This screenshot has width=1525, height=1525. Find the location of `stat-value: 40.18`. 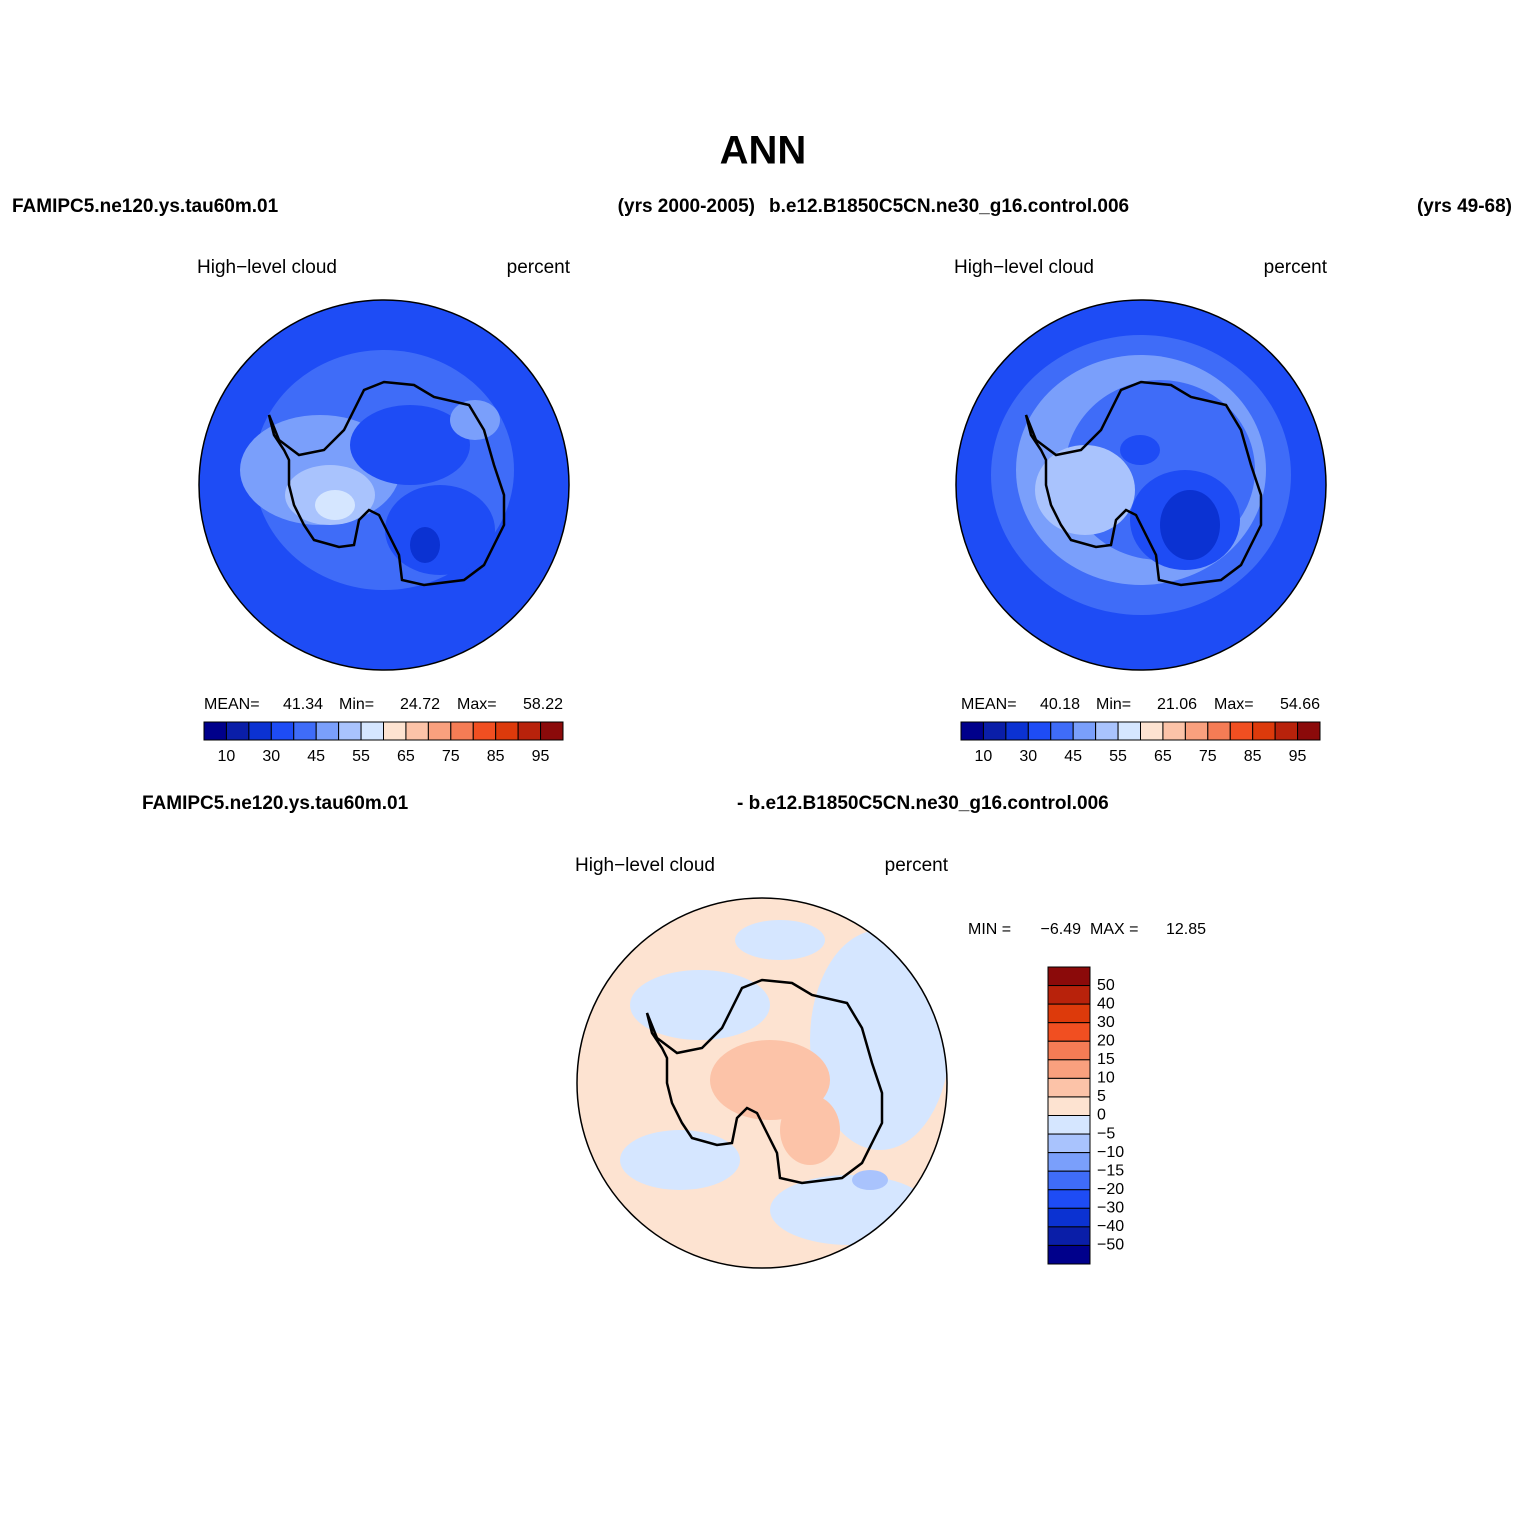

stat-value: 40.18 is located at coordinates (1060, 704).